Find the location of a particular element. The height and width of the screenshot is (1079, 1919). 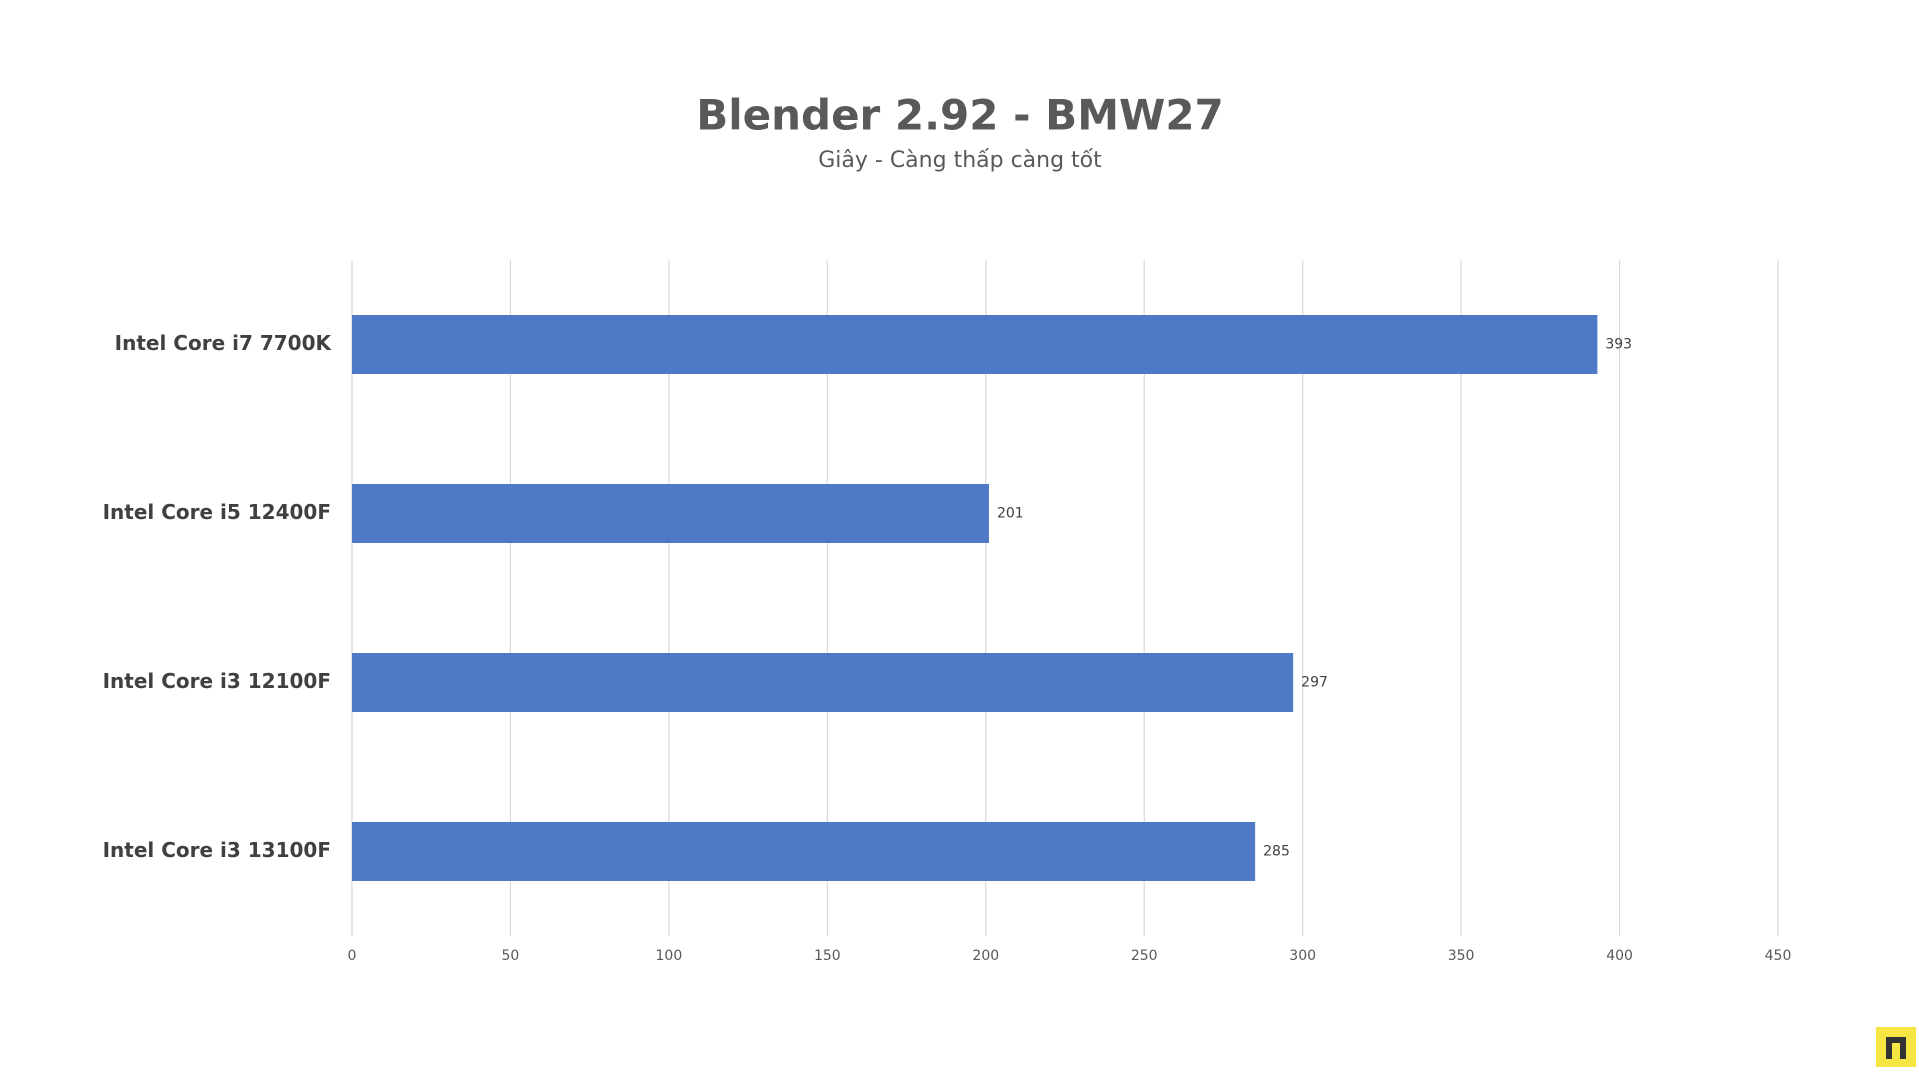

y-tick-label: Intel Core i5 12400F is located at coordinates (217, 512).